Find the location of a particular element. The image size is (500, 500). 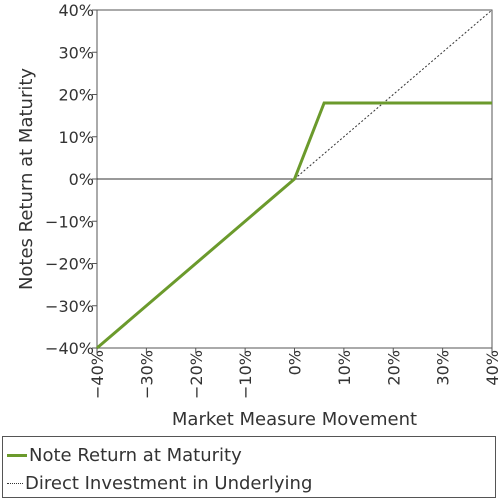

legend-label-note-return: Note Return at Maturity is located at coordinates (135, 455).